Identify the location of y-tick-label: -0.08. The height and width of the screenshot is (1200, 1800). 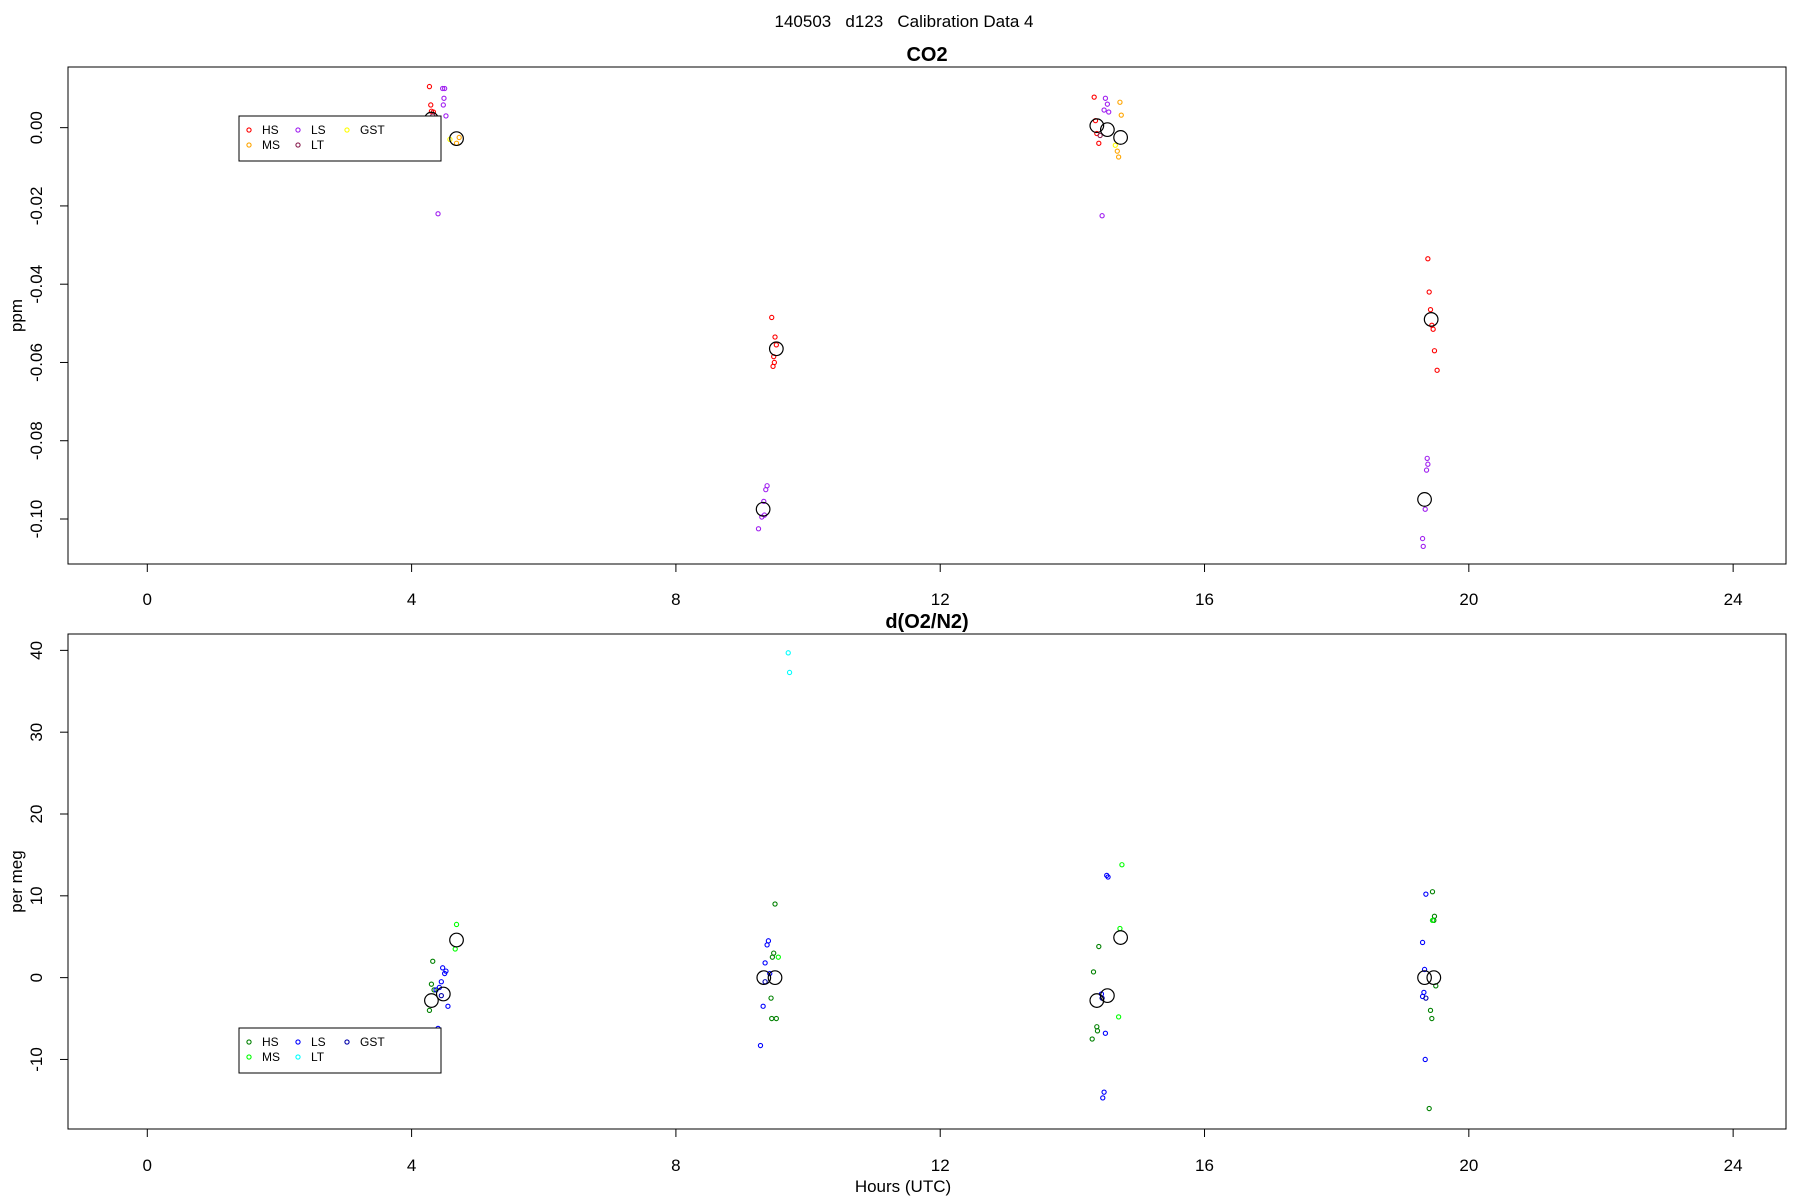
(36, 440).